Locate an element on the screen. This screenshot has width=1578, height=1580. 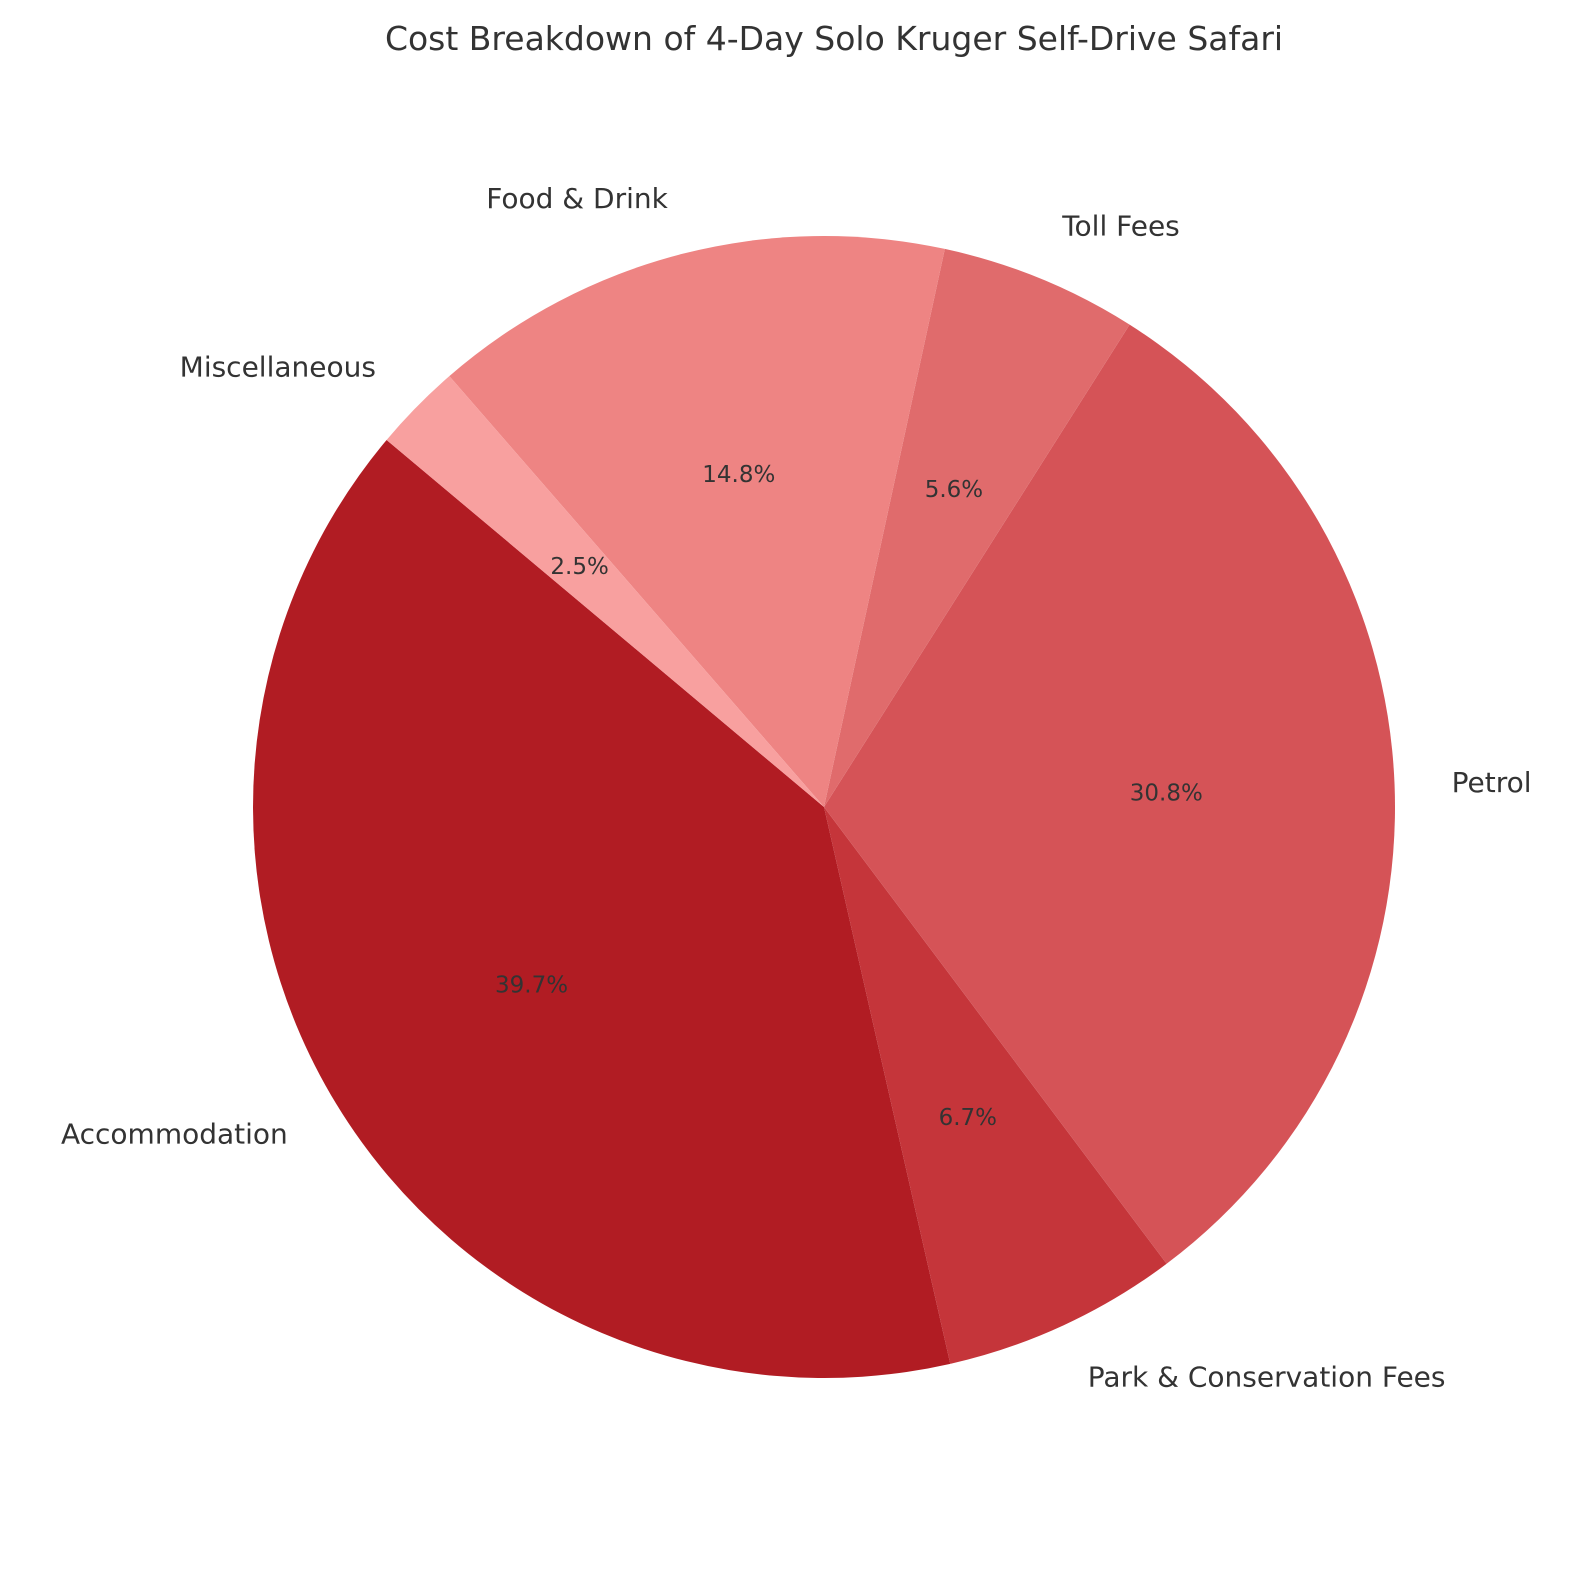
category-label-miscellaneous: Miscellaneous is located at coordinates (278, 366).